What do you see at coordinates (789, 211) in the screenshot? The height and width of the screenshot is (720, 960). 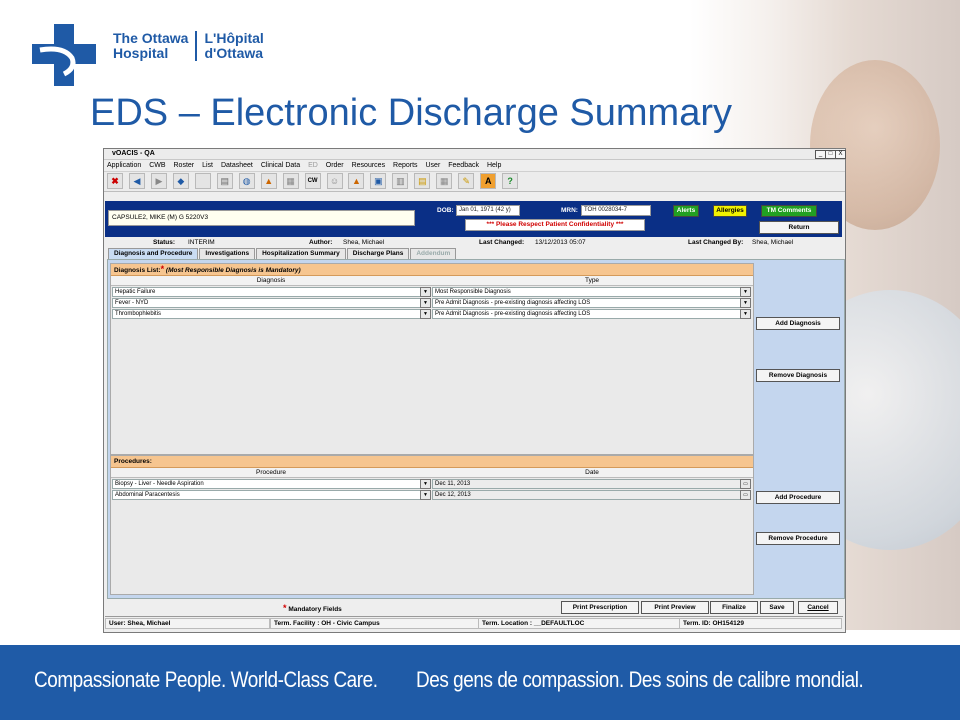 I see `tm-comments-button: TM Comments` at bounding box center [789, 211].